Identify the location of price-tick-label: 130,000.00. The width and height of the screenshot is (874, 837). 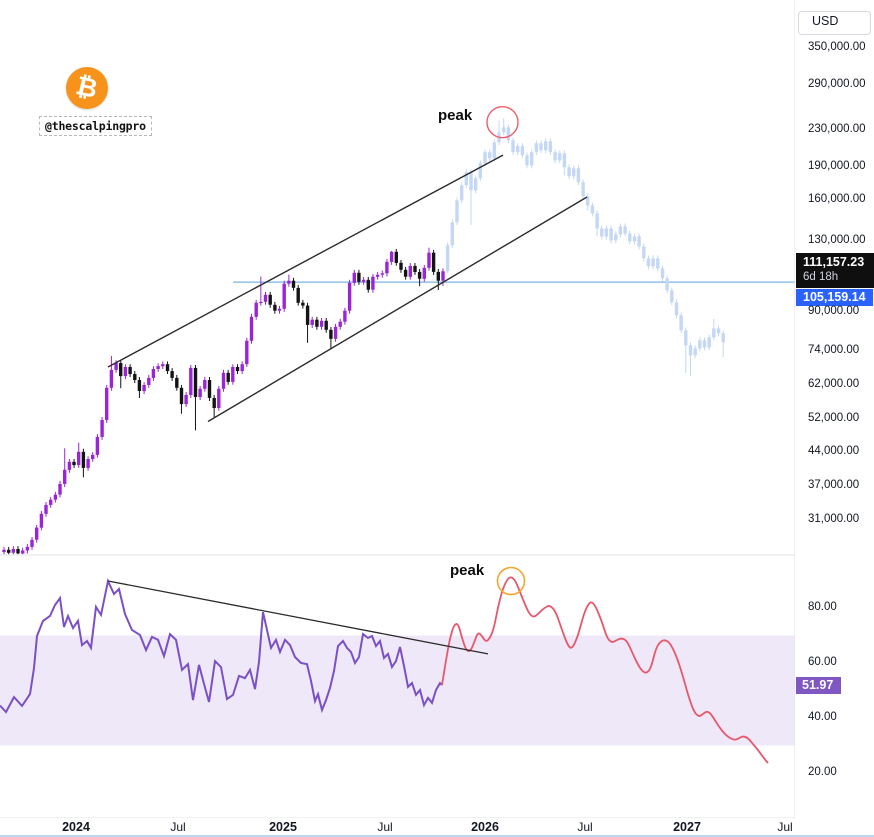
(837, 240).